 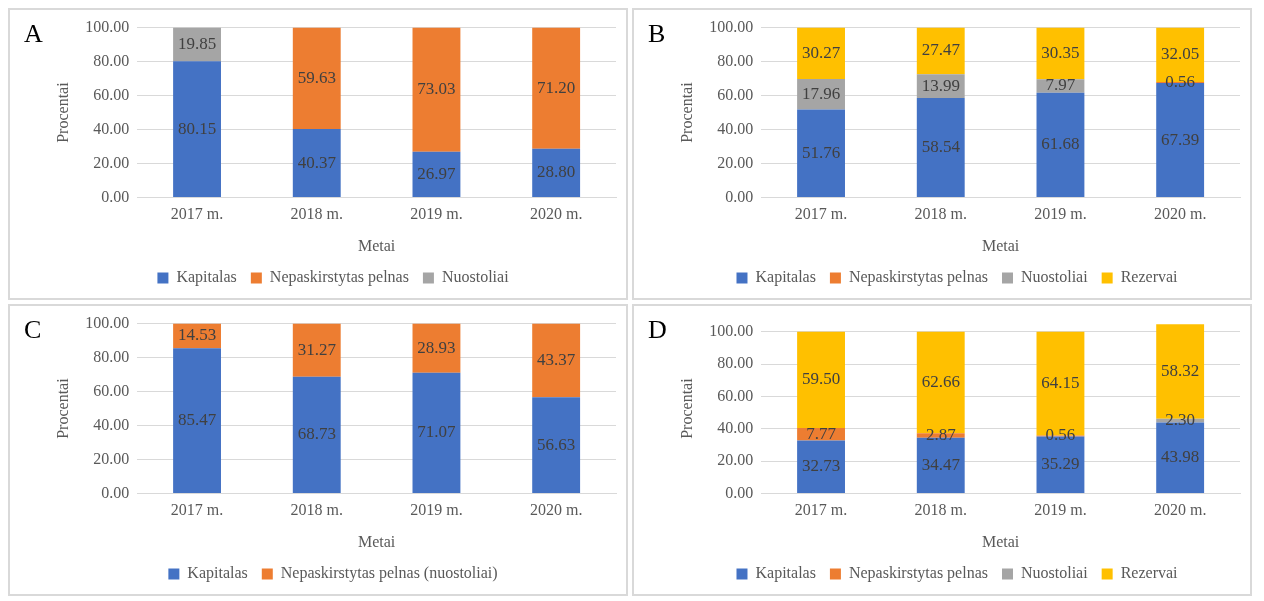 What do you see at coordinates (1180, 419) in the screenshot?
I see `data-label: 2.30` at bounding box center [1180, 419].